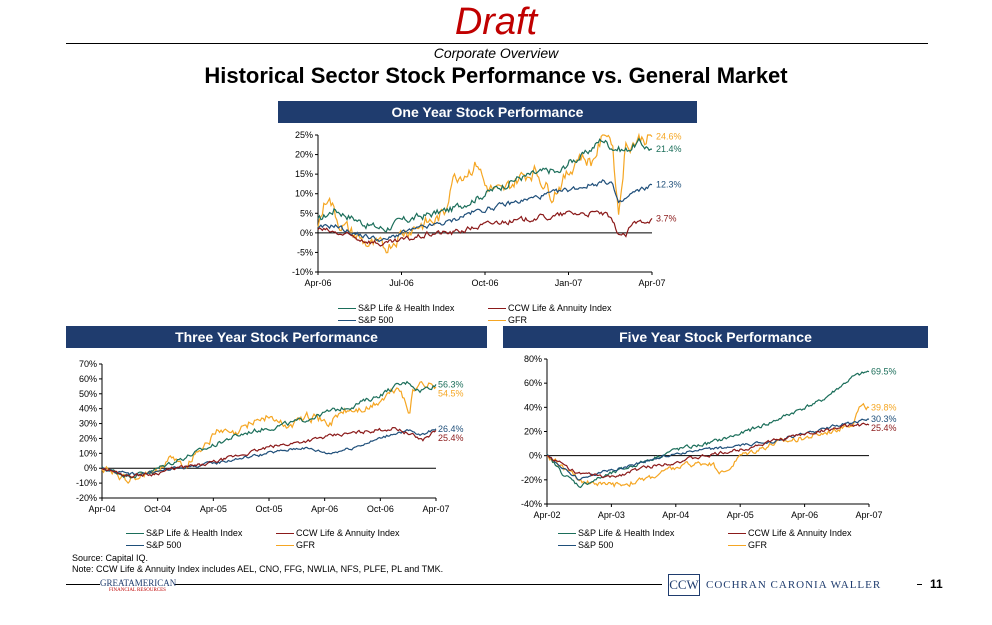  I want to click on x-tick-label: Apr-03, so click(611, 515).